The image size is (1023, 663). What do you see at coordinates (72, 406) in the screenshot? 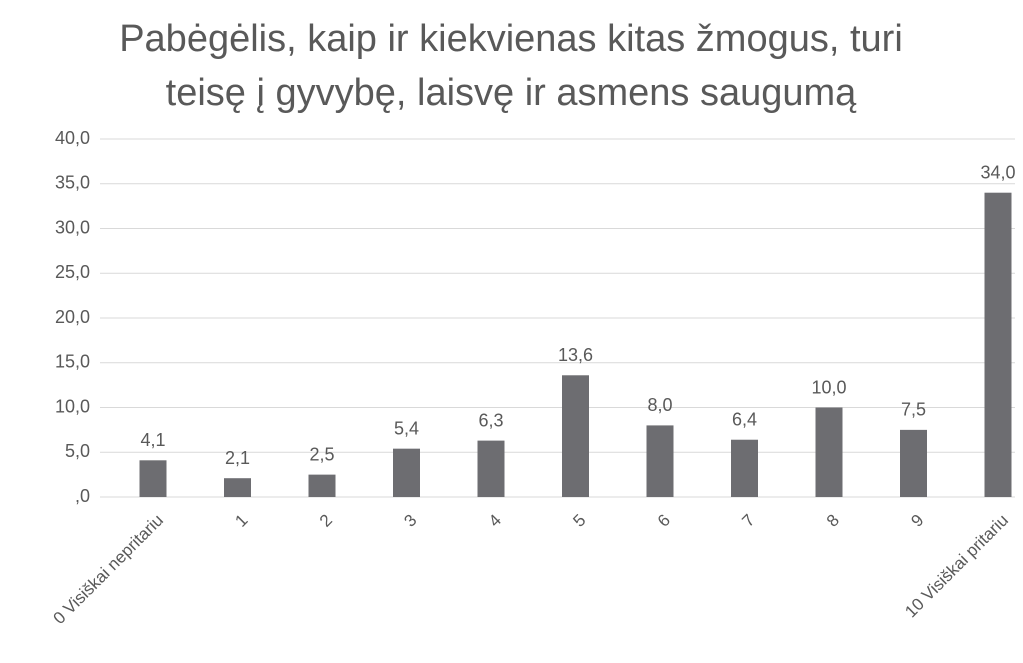
I see `y-tick-label: 10,0` at bounding box center [72, 406].